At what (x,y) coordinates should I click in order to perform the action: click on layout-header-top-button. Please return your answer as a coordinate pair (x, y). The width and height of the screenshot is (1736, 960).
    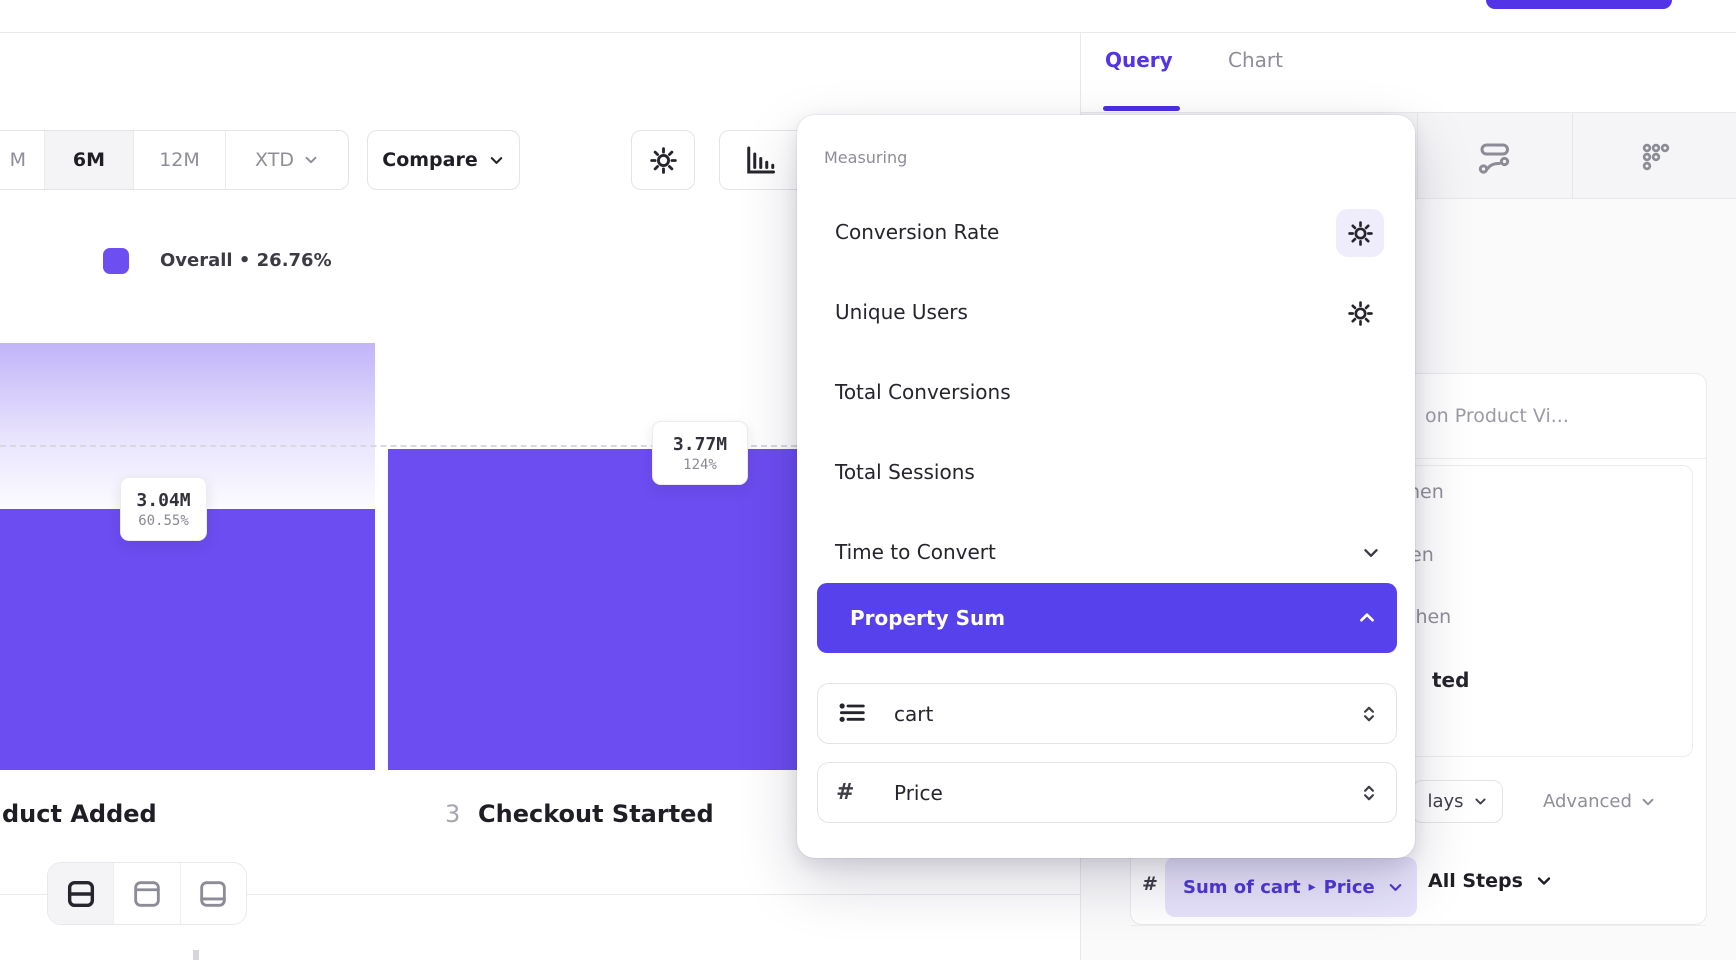
    Looking at the image, I should click on (146, 893).